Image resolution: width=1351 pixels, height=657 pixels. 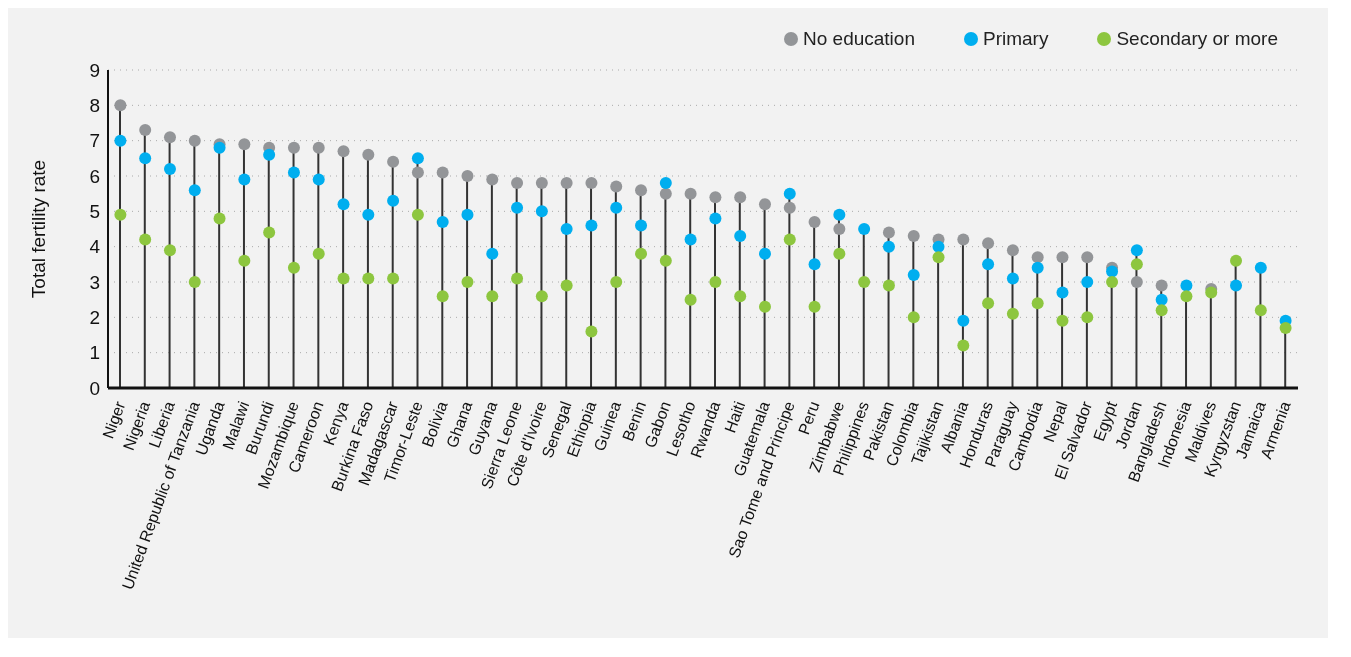 What do you see at coordinates (94, 106) in the screenshot?
I see `y-tick-label: 8` at bounding box center [94, 106].